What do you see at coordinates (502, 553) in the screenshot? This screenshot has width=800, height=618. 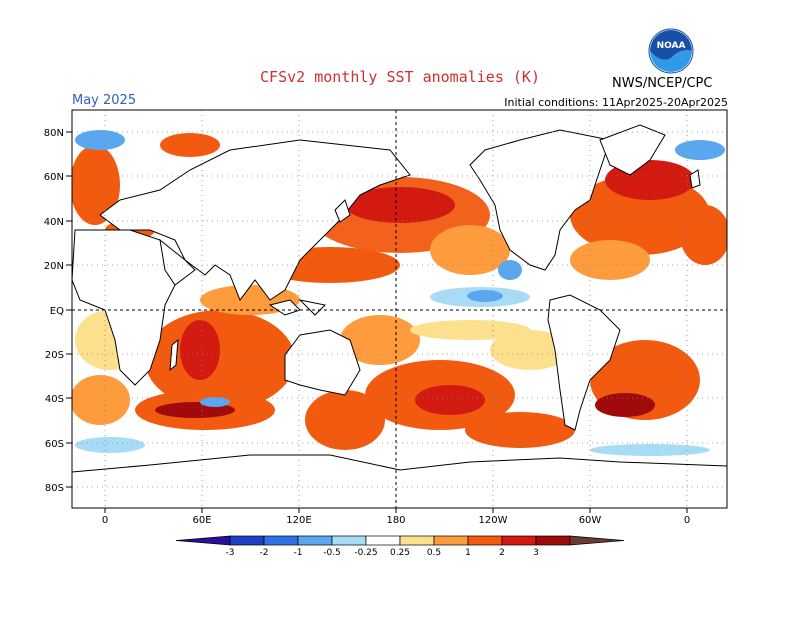 I see `colorbar-tick-label: 2` at bounding box center [502, 553].